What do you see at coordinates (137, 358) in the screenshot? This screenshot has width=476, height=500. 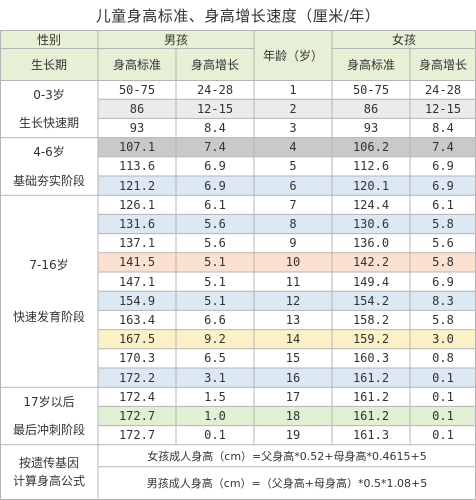 I see `boy-height-cell: 170.3` at bounding box center [137, 358].